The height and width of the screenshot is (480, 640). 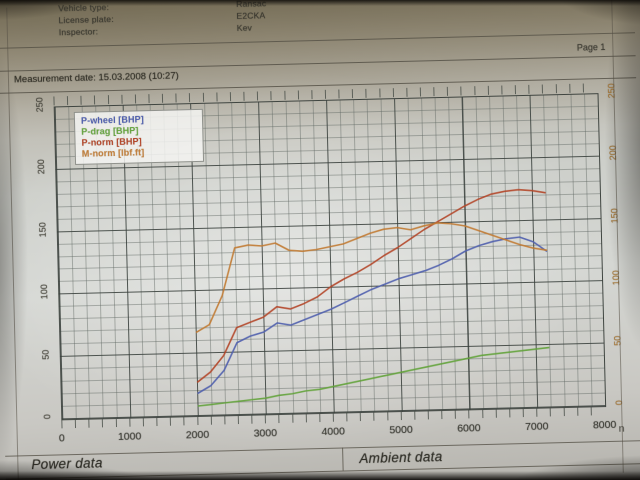 I want to click on header-row-vehicle-type: Vehicle type: Ransac, so click(x=162, y=7).